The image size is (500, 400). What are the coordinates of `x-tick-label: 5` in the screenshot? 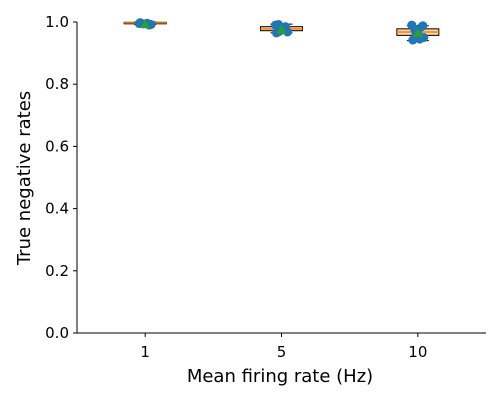 It's located at (282, 352).